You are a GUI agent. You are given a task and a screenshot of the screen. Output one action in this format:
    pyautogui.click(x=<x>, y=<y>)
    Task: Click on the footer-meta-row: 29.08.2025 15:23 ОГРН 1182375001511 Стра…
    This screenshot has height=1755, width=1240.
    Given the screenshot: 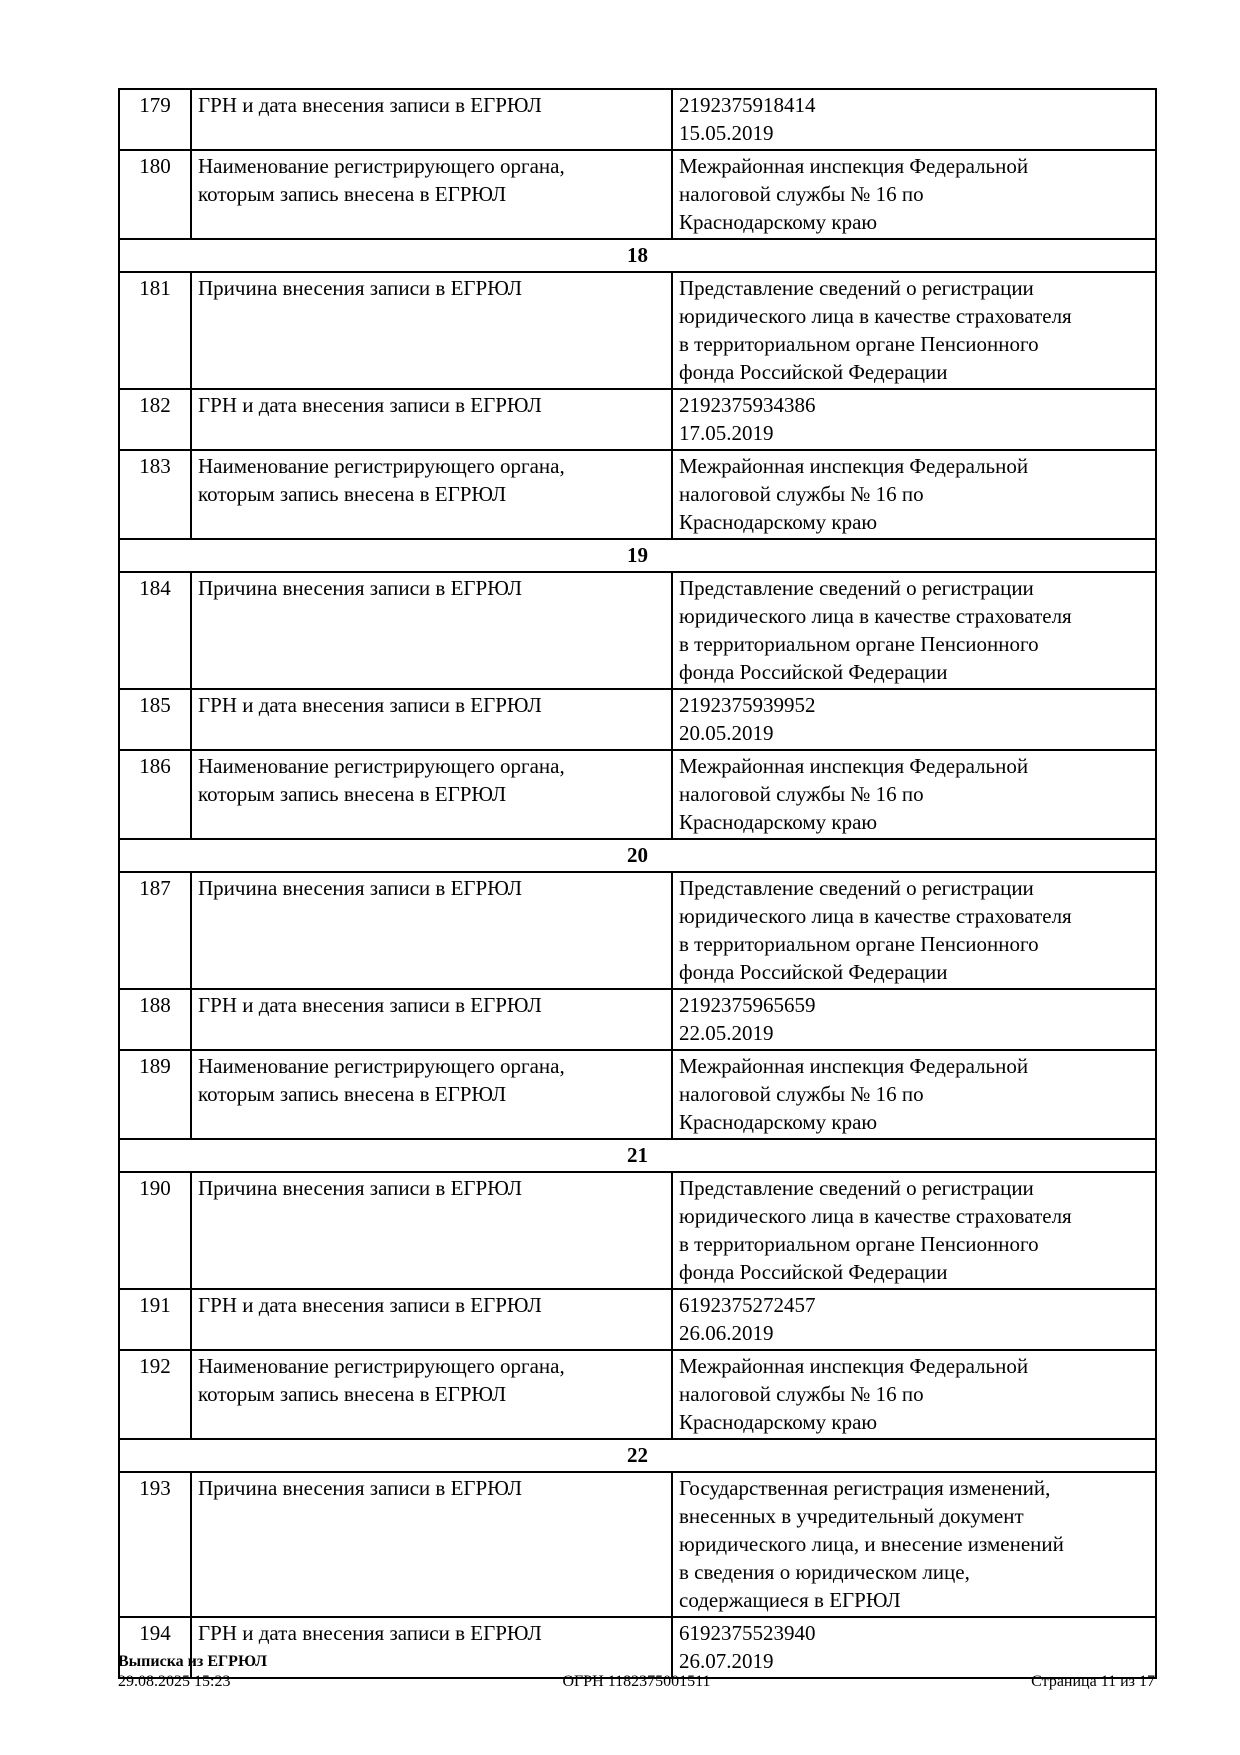 What is the action you would take?
    pyautogui.click(x=636, y=1682)
    